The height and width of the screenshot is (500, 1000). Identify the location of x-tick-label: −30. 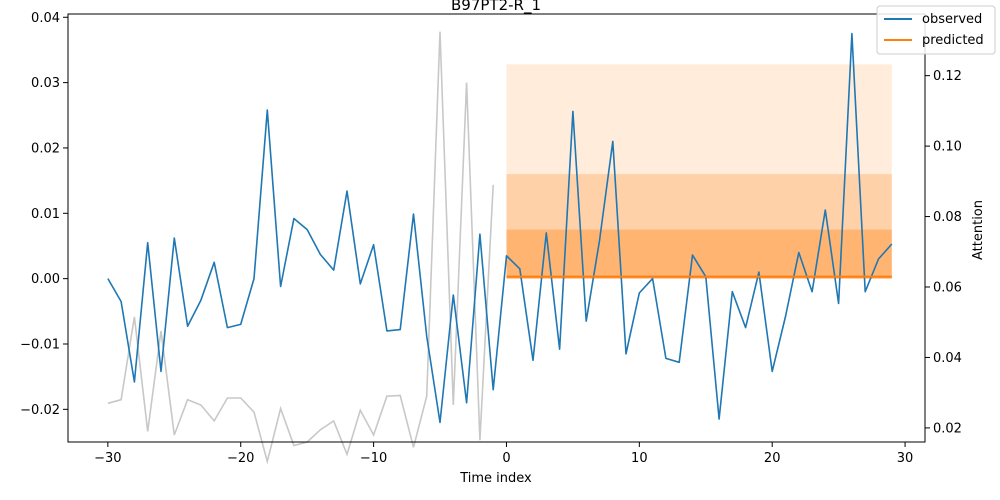
(107, 458).